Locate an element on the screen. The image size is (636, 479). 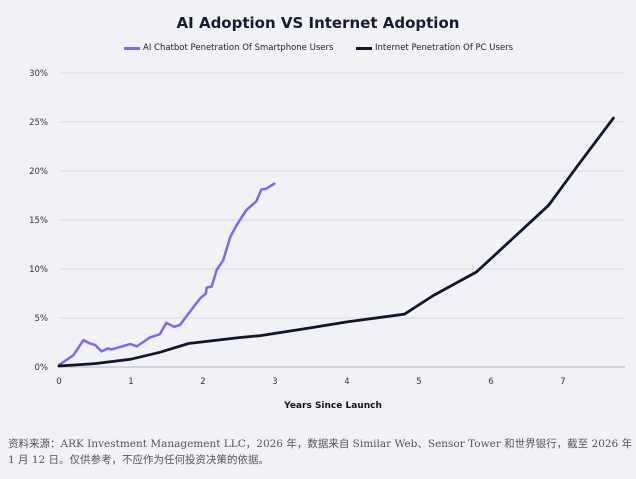
y-tick-label: 25% is located at coordinates (38, 123).